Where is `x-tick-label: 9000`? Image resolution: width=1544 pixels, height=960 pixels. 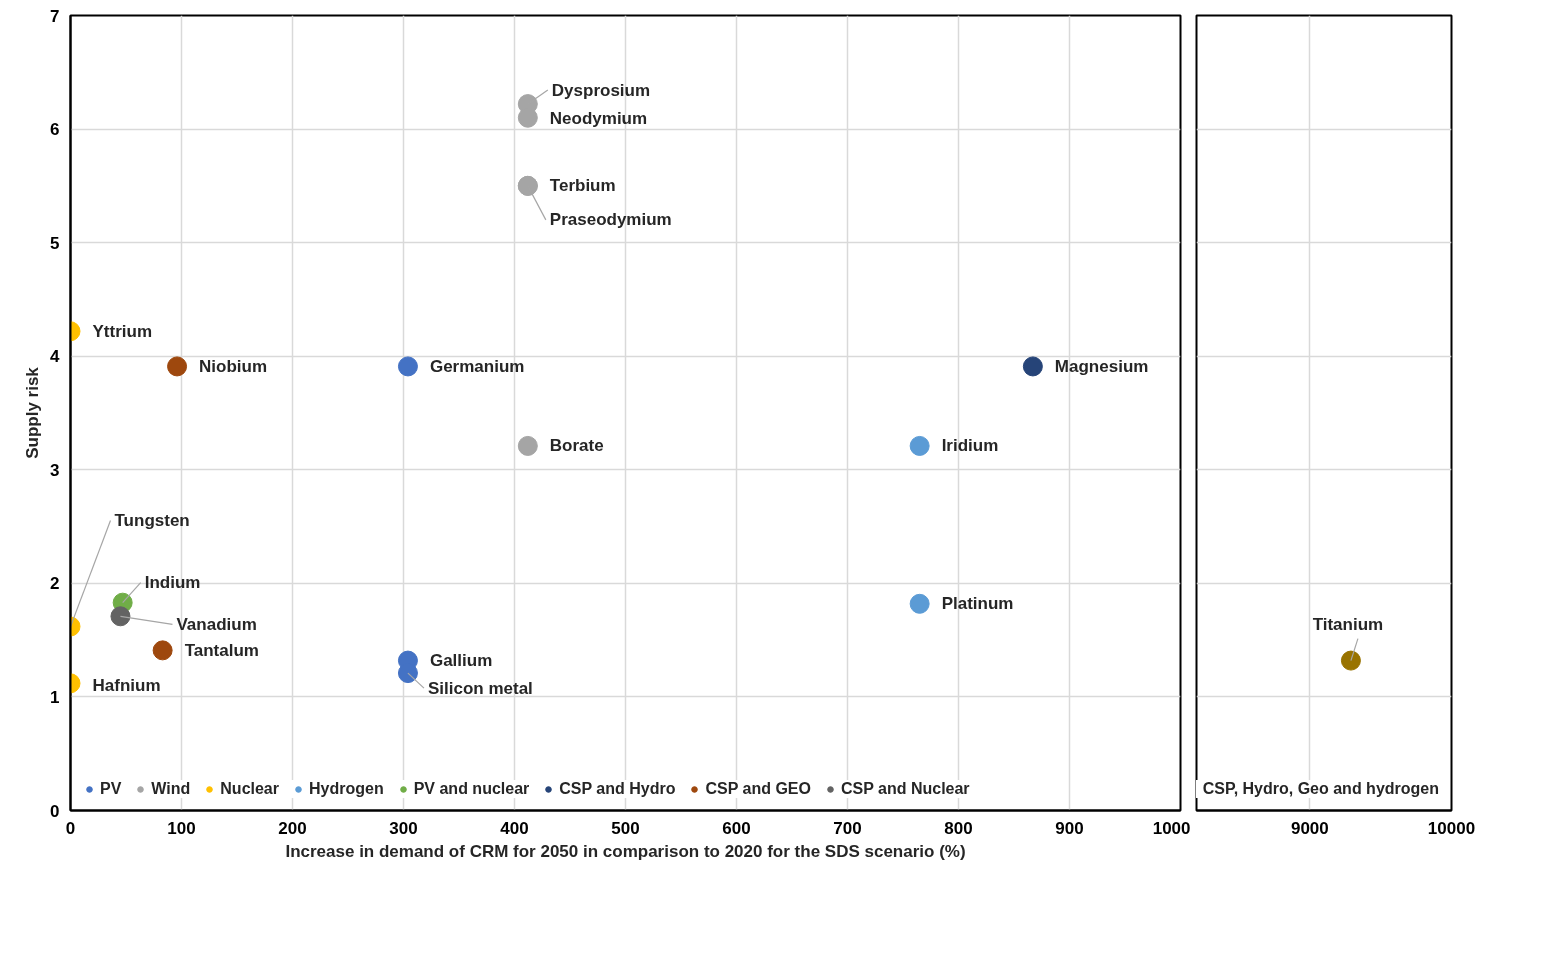 x-tick-label: 9000 is located at coordinates (1309, 828).